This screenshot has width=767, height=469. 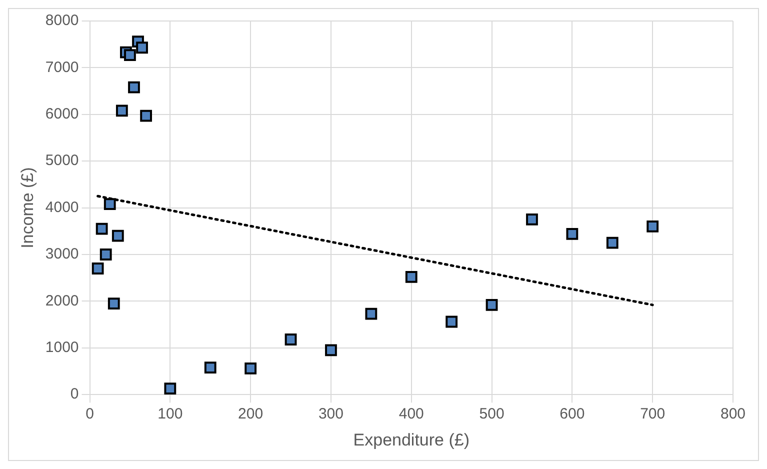 What do you see at coordinates (491, 414) in the screenshot?
I see `x-tick-label: 500` at bounding box center [491, 414].